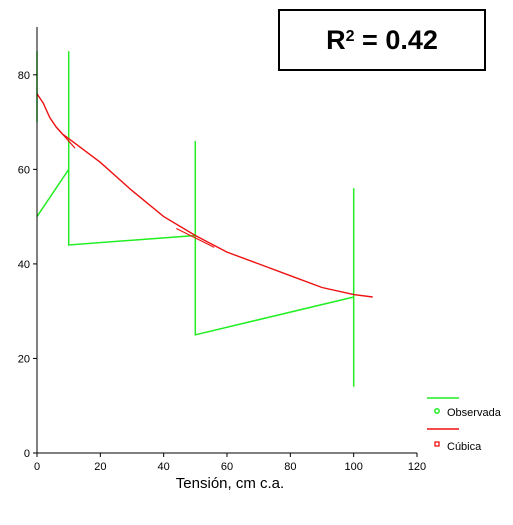 The height and width of the screenshot is (525, 513). Describe the element at coordinates (164, 467) in the screenshot. I see `x-tick-label: 40` at that location.